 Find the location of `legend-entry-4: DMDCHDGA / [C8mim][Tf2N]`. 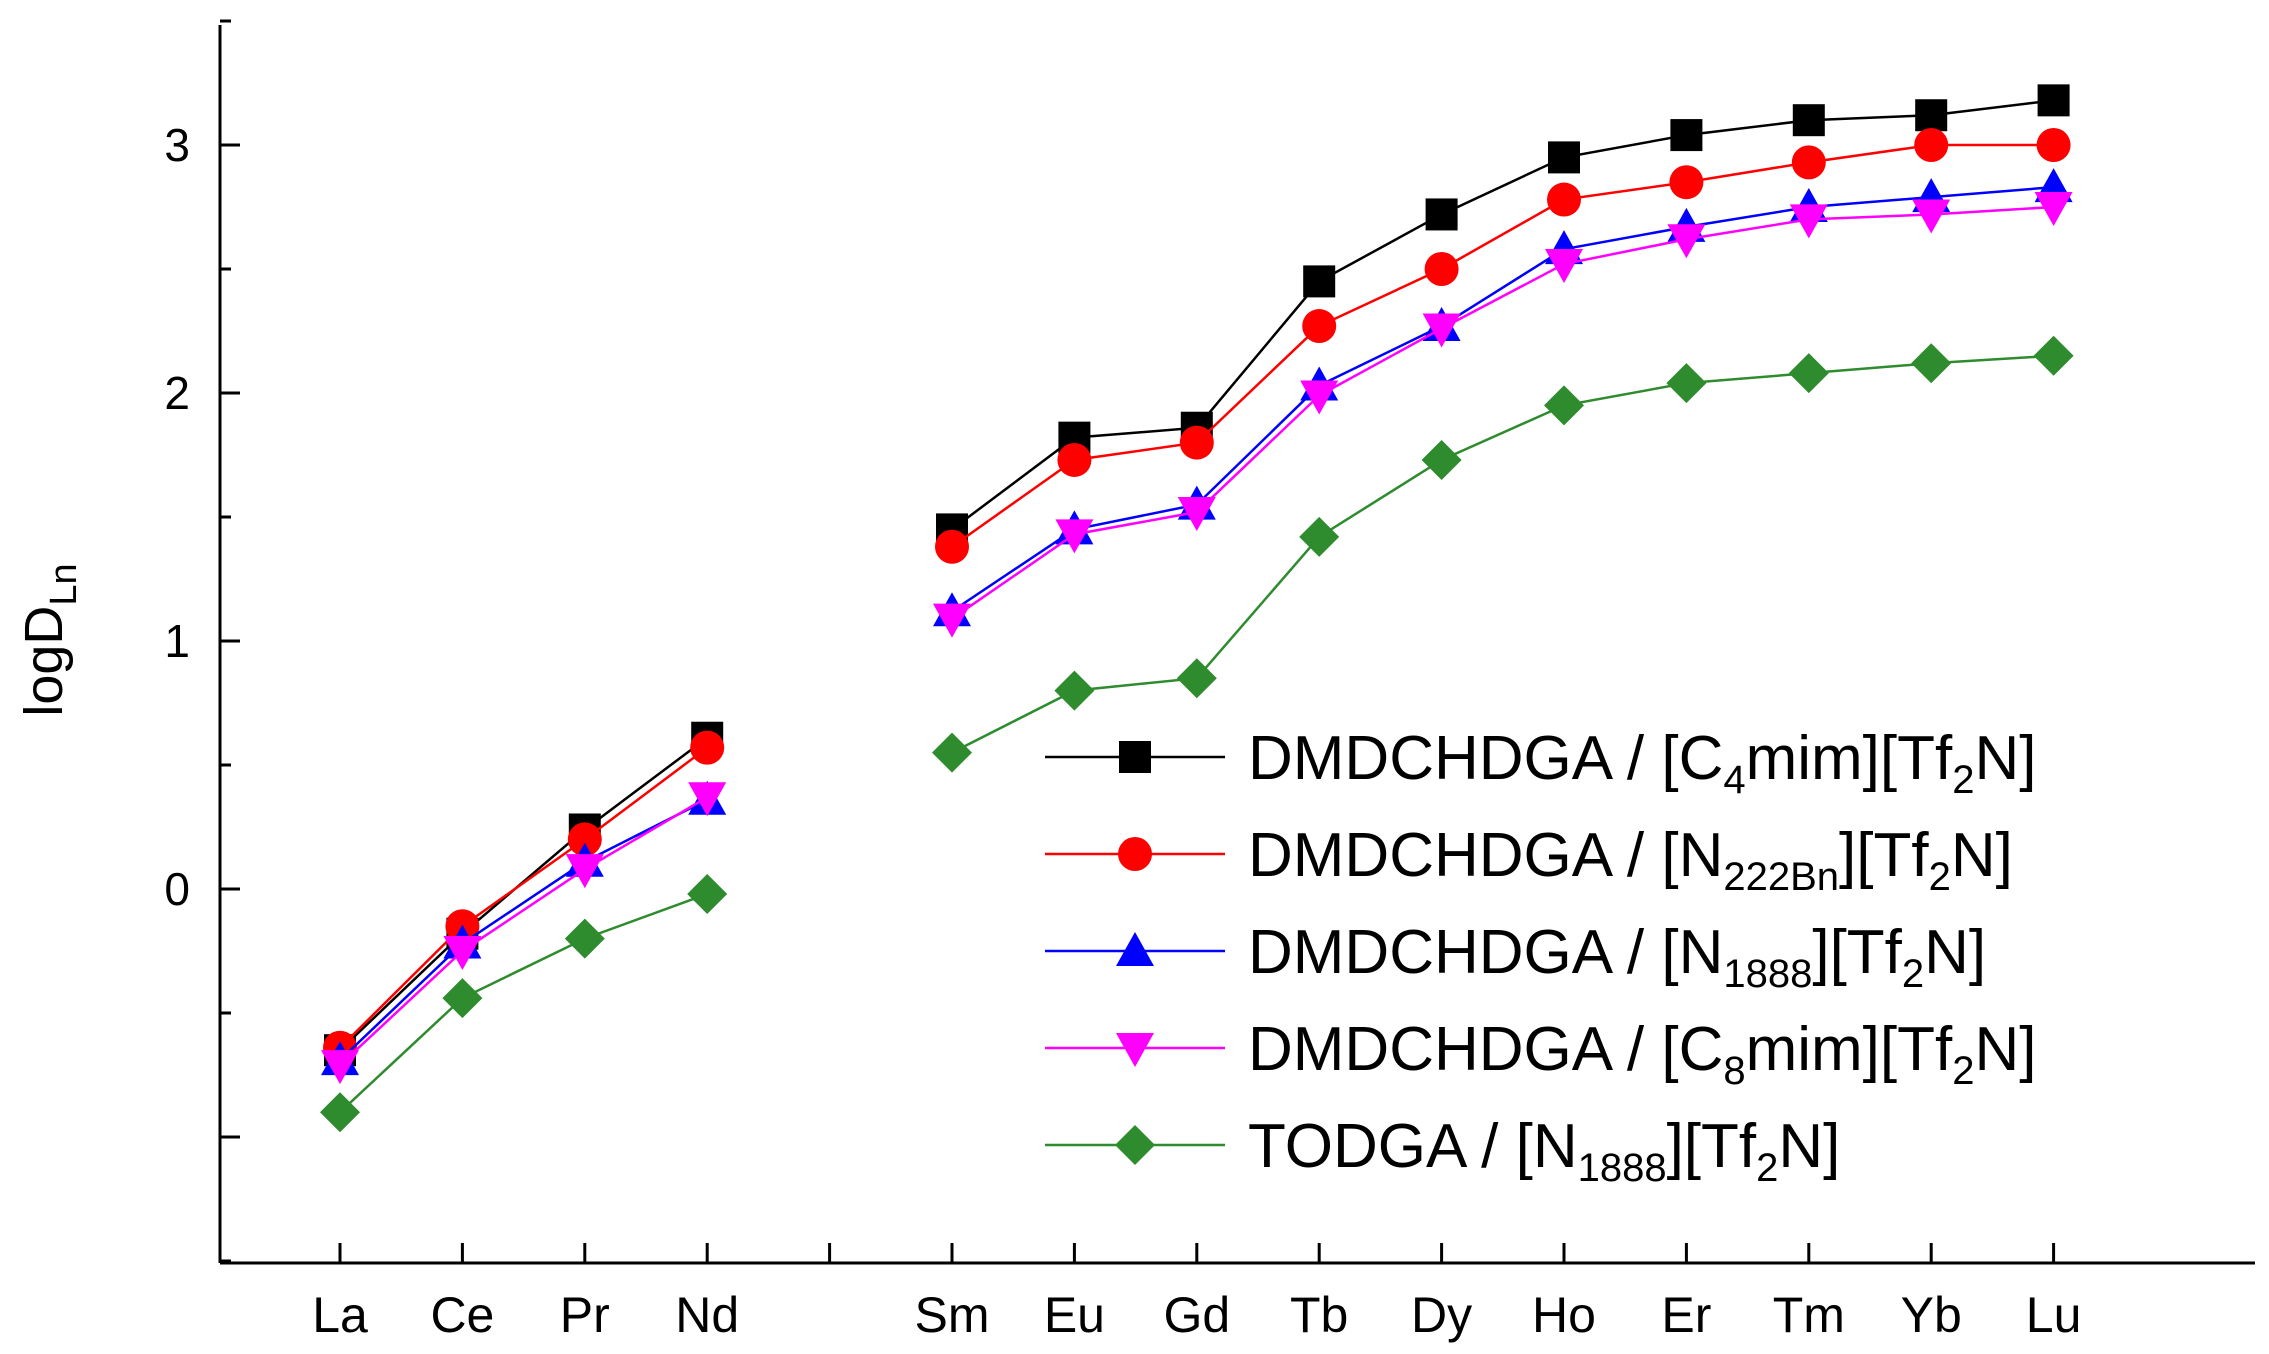

legend-entry-4: DMDCHDGA / [C8mim][Tf2N] is located at coordinates (1540, 1054).